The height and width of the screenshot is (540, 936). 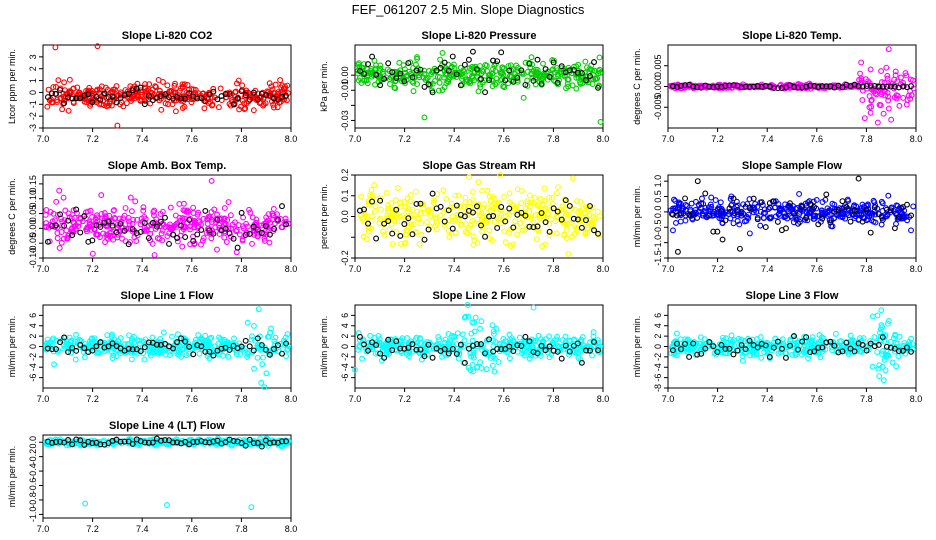 I want to click on y-tick-label: -3, so click(x=33, y=128).